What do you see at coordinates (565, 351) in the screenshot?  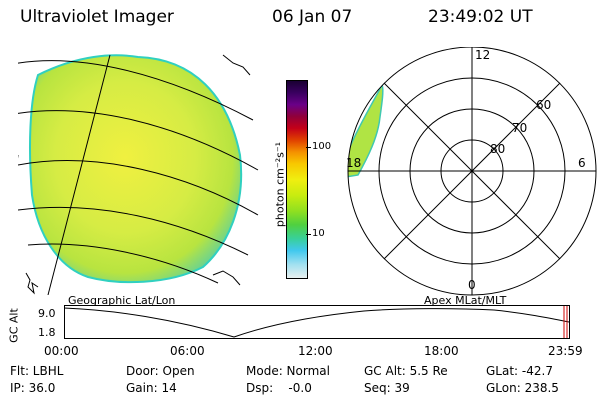 I see `x-tick-2359: 23:59` at bounding box center [565, 351].